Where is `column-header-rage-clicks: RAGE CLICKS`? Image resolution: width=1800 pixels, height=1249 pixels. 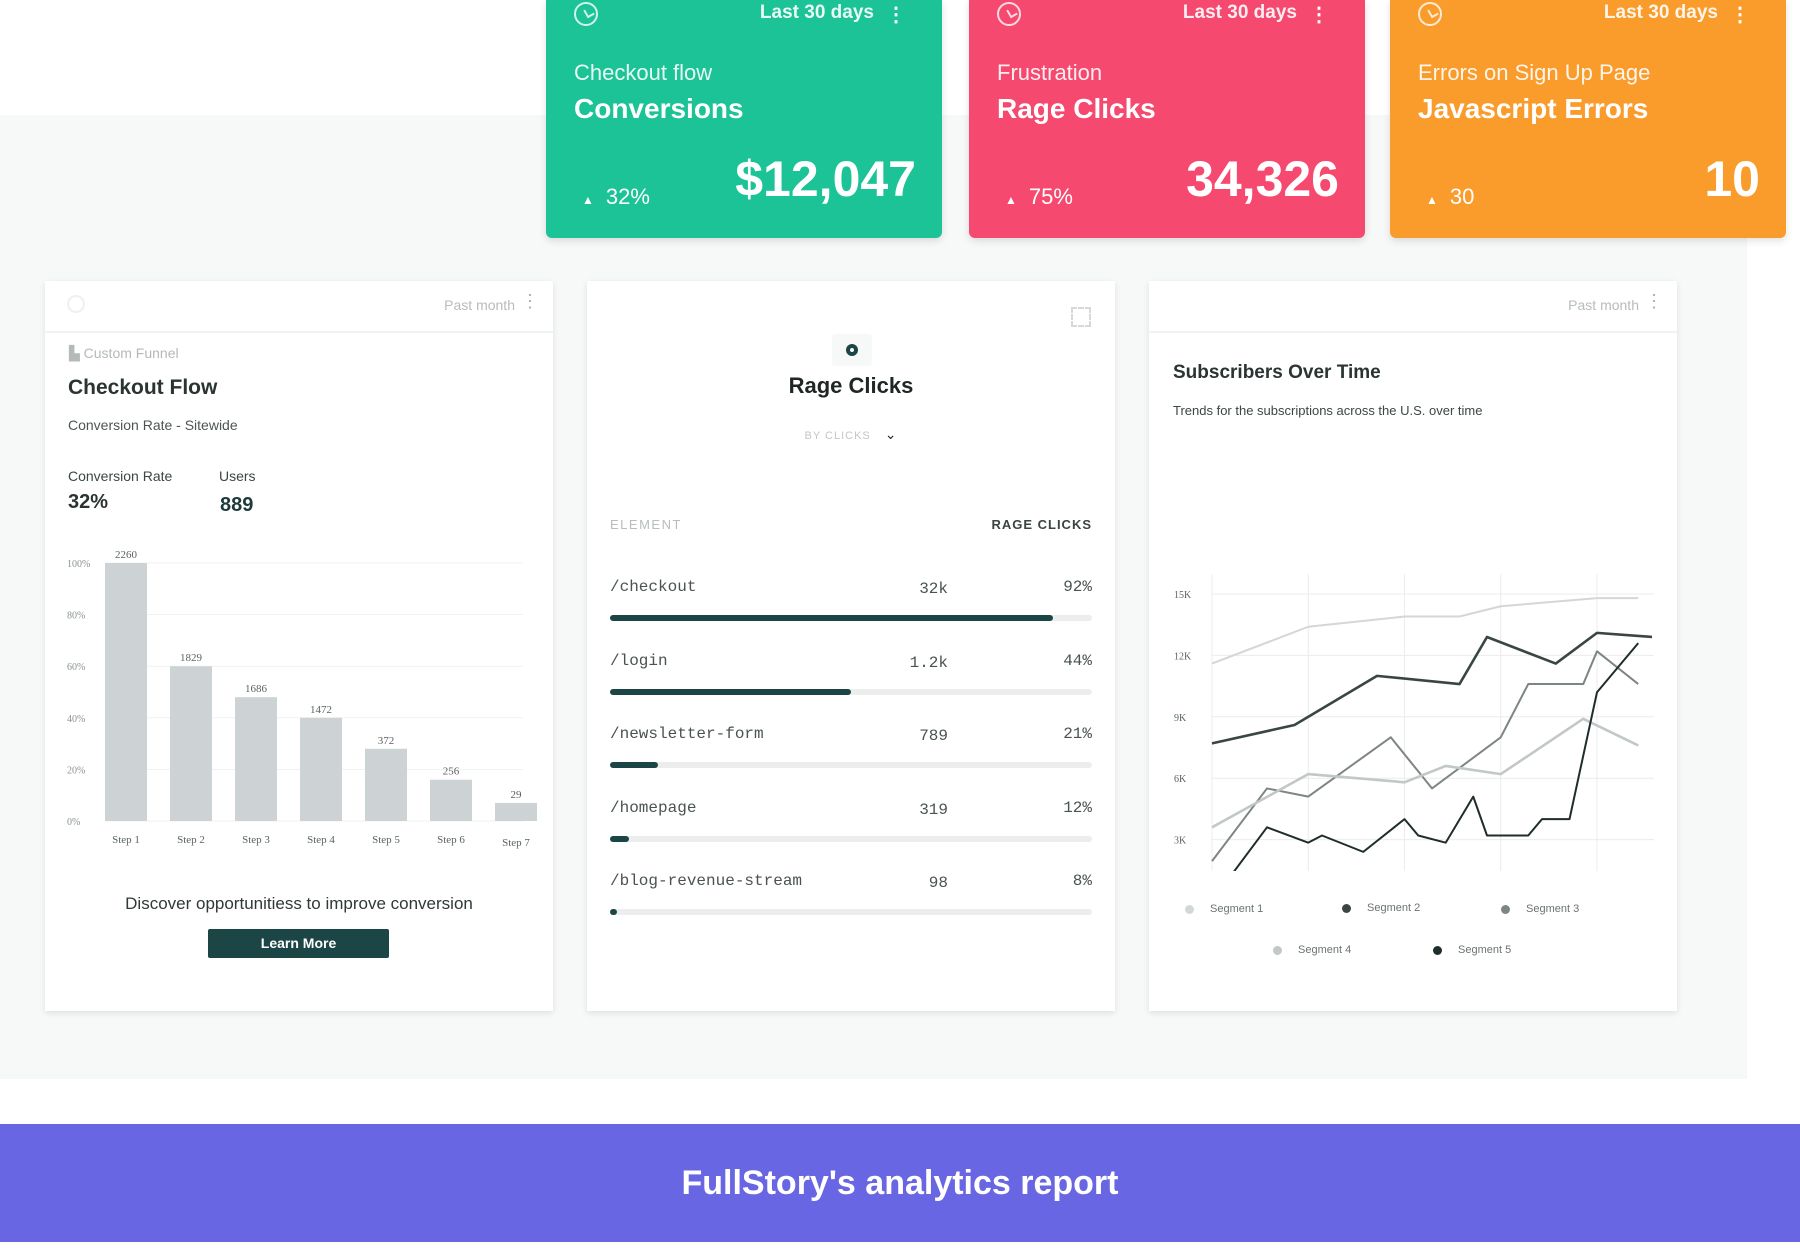
column-header-rage-clicks: RAGE CLICKS is located at coordinates (1041, 524).